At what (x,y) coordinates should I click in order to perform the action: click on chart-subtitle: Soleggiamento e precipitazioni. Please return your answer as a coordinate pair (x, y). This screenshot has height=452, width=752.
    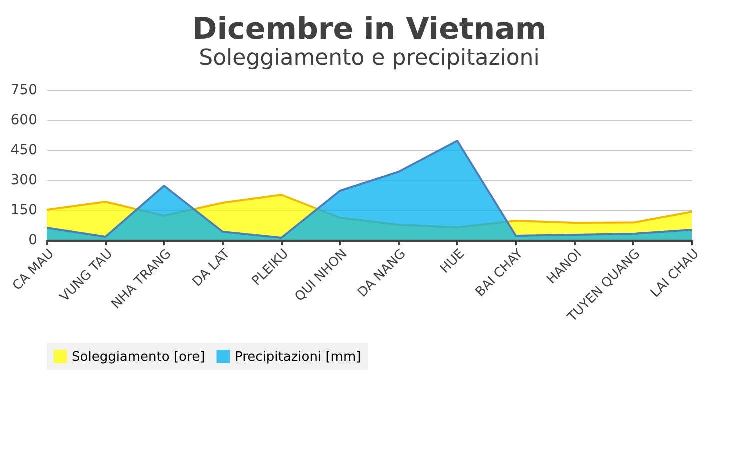
    Looking at the image, I should click on (369, 58).